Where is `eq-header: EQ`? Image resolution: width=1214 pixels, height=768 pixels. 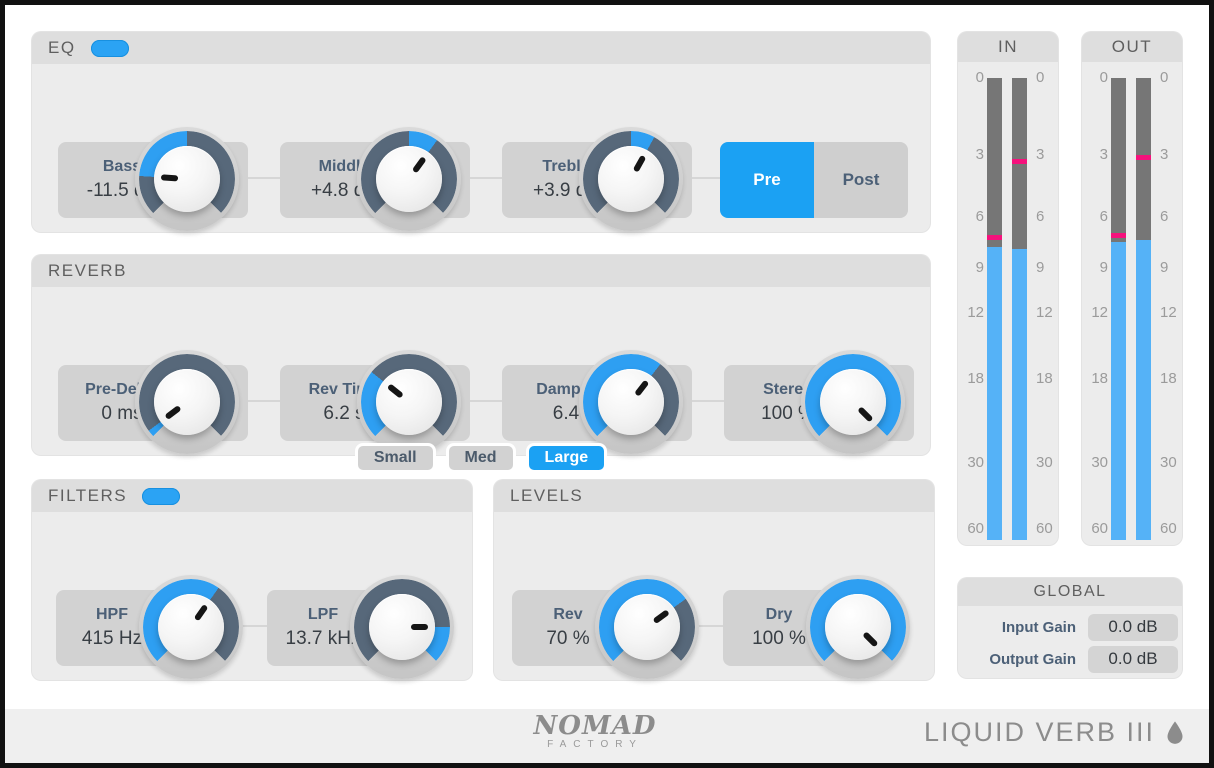
eq-header: EQ is located at coordinates (481, 48).